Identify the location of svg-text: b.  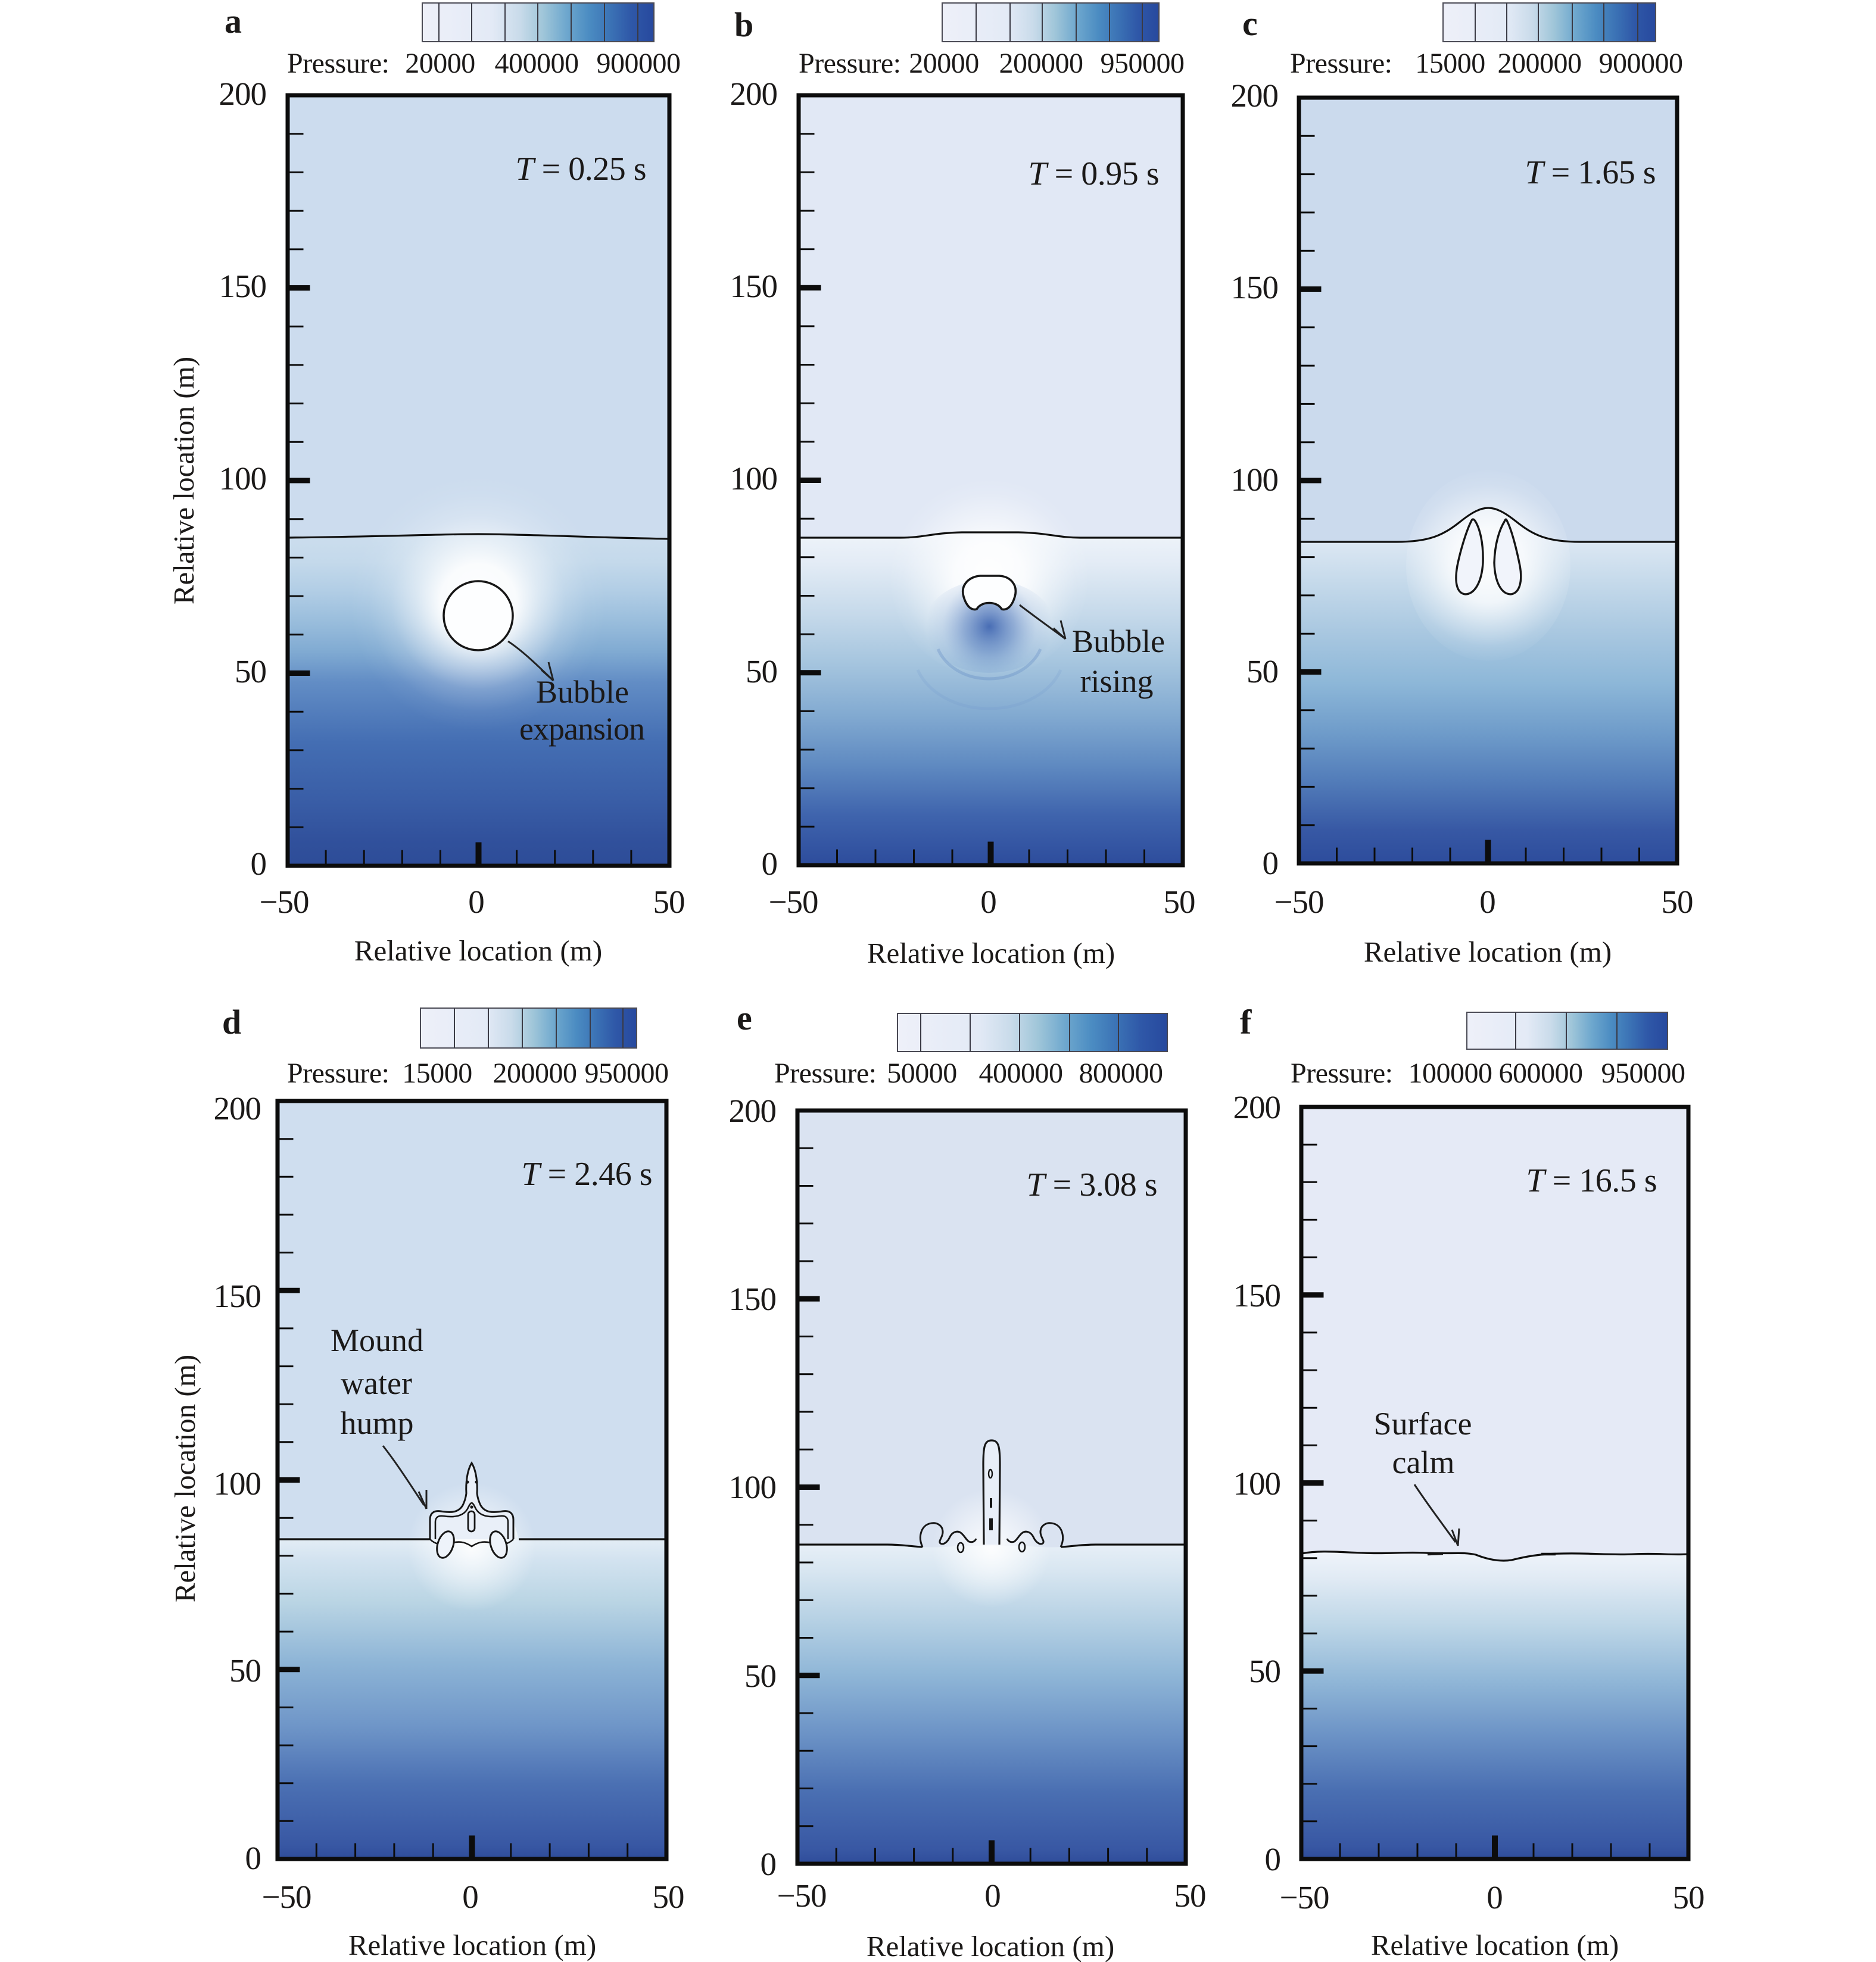
(743, 24).